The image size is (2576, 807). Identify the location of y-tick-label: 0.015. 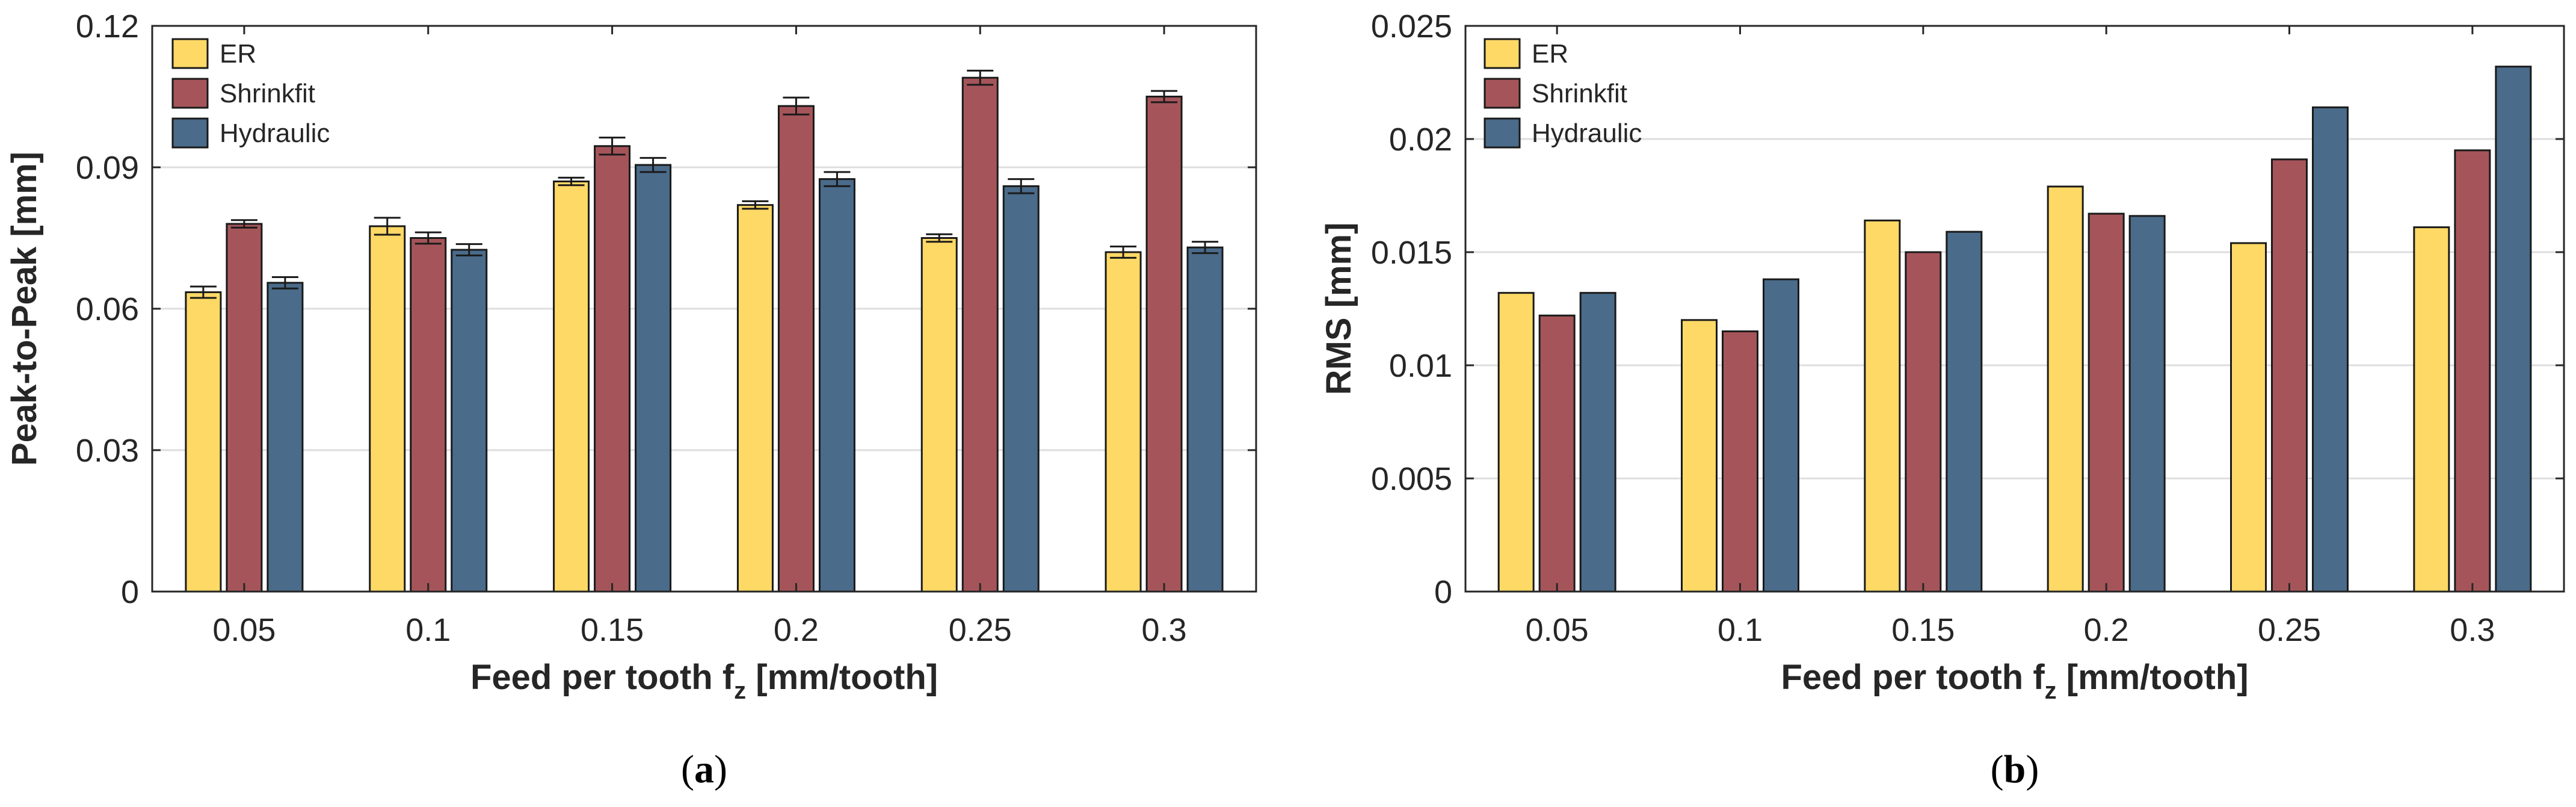
(1411, 253).